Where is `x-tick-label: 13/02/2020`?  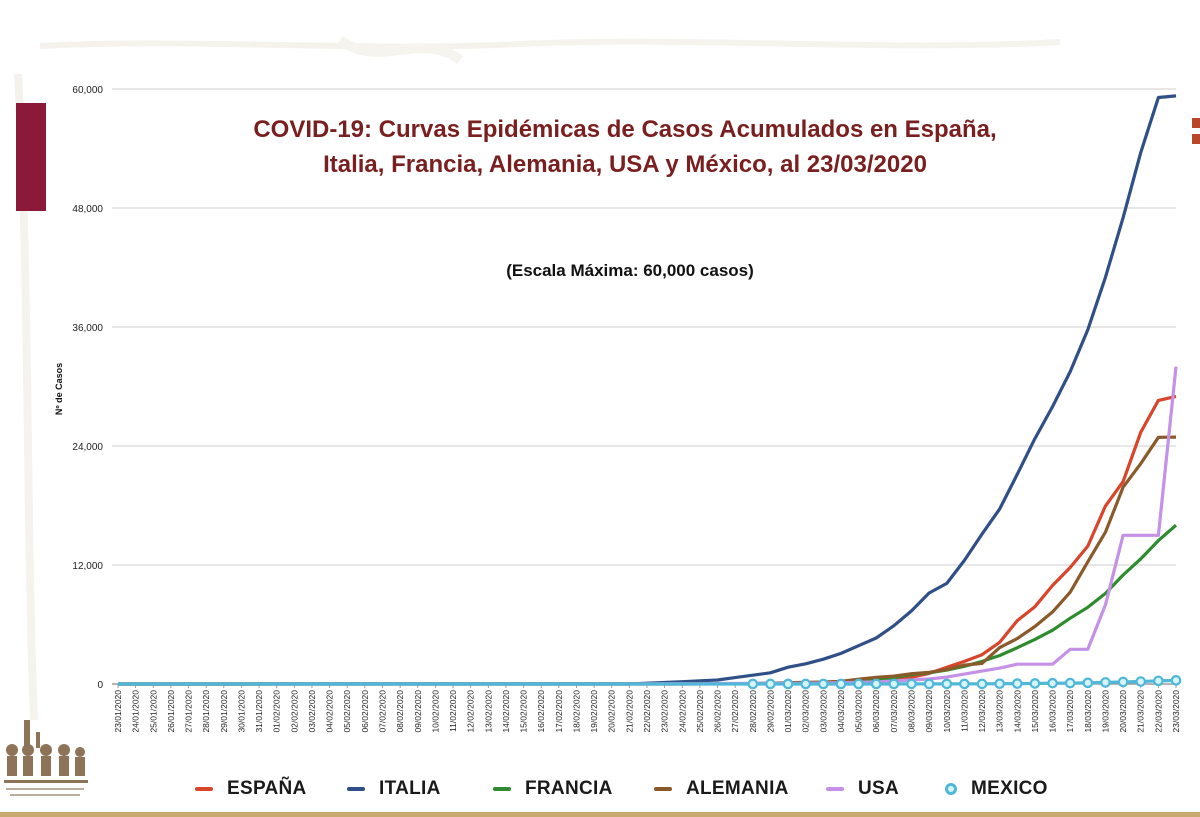
x-tick-label: 13/02/2020 is located at coordinates (488, 711).